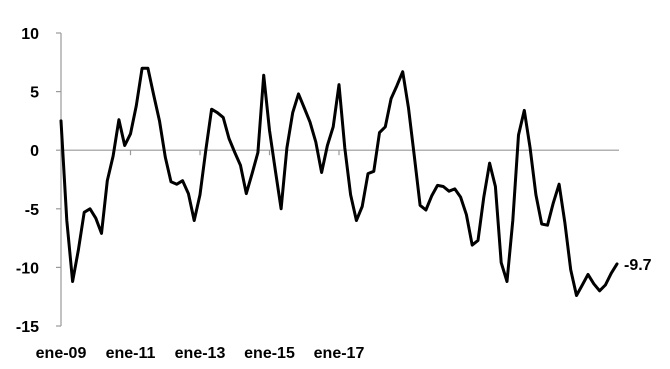  What do you see at coordinates (30, 34) in the screenshot?
I see `y-tick-label: 10` at bounding box center [30, 34].